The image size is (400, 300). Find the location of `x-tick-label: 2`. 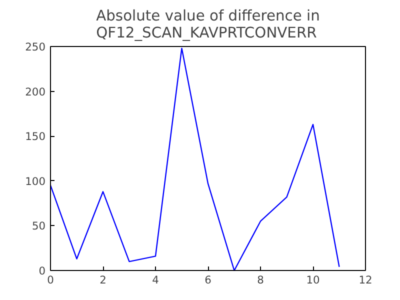

x-tick-label: 2 is located at coordinates (103, 280).